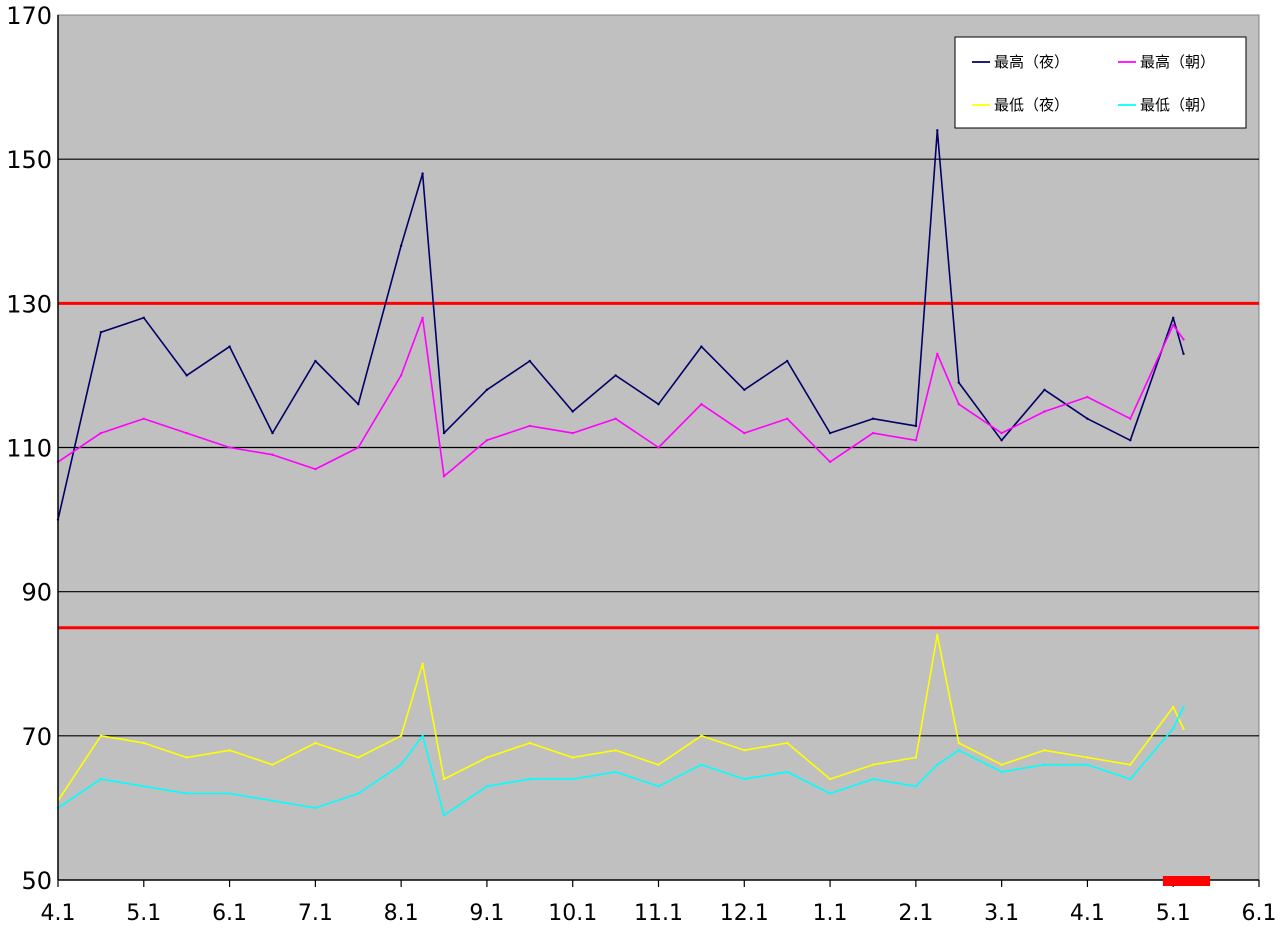 This screenshot has width=1280, height=929. Describe the element at coordinates (58, 913) in the screenshot. I see `x-tick-label-0: 4.1` at that location.